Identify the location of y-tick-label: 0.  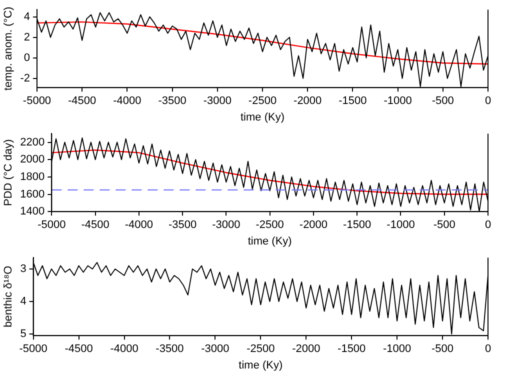
(27, 58).